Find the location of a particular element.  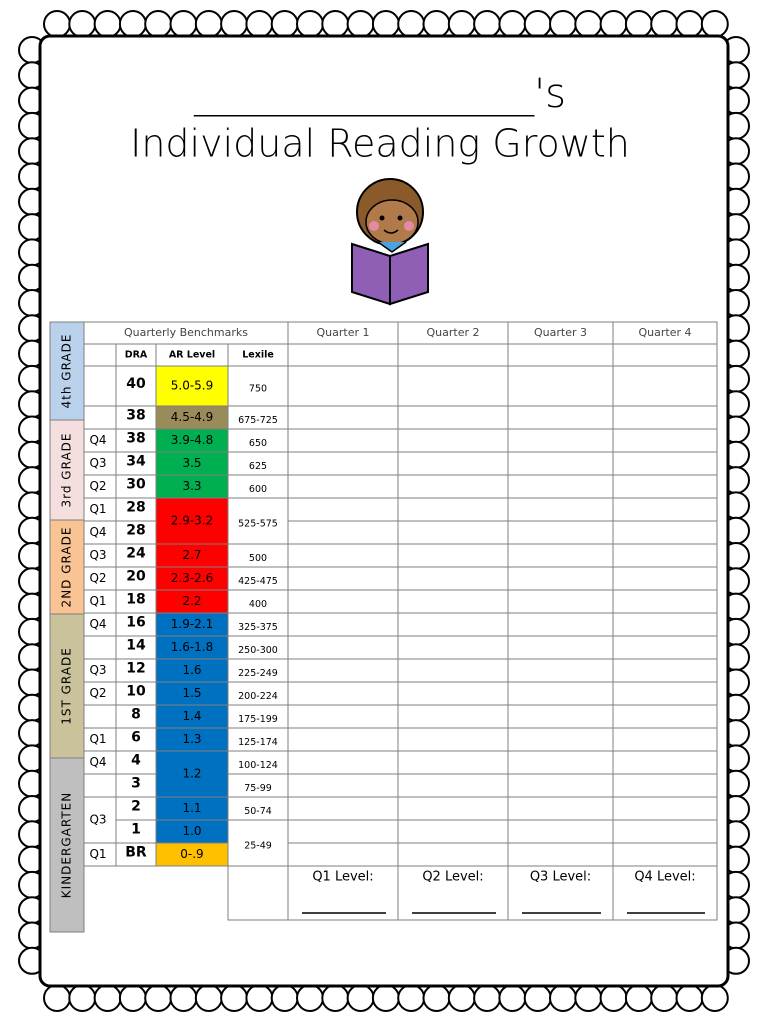

dra-level: 28 is located at coordinates (135, 531).